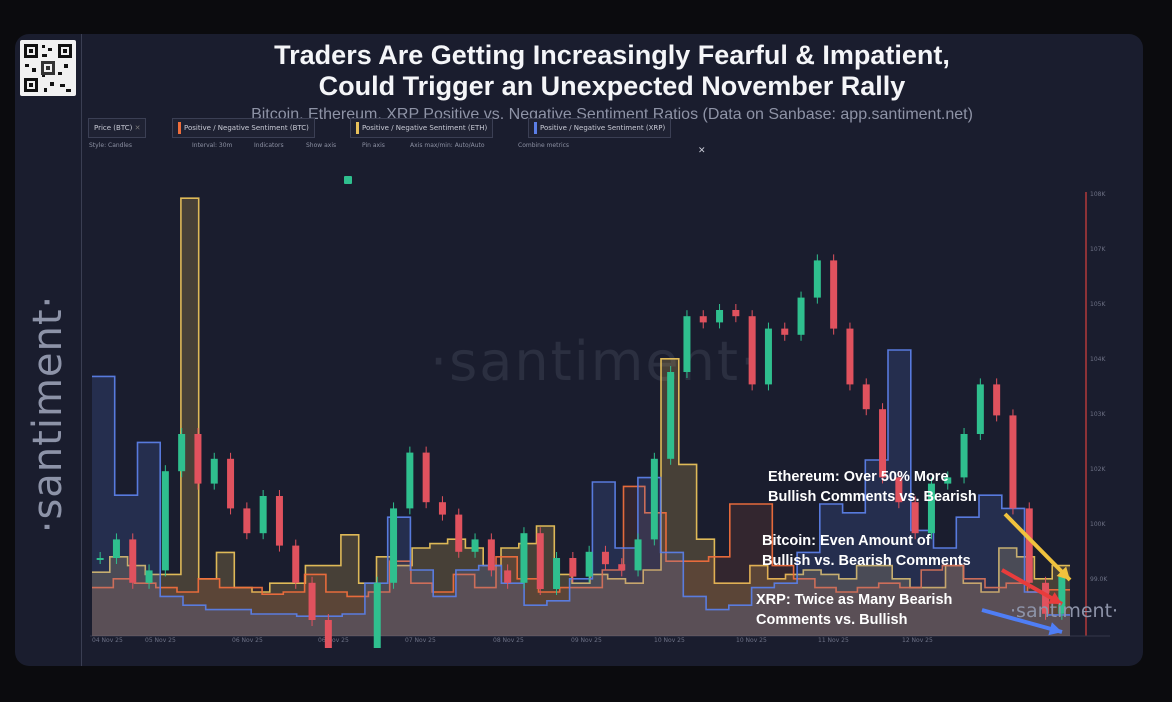 The width and height of the screenshot is (1172, 702). I want to click on style-dropdown: Style: Candles, so click(110, 145).